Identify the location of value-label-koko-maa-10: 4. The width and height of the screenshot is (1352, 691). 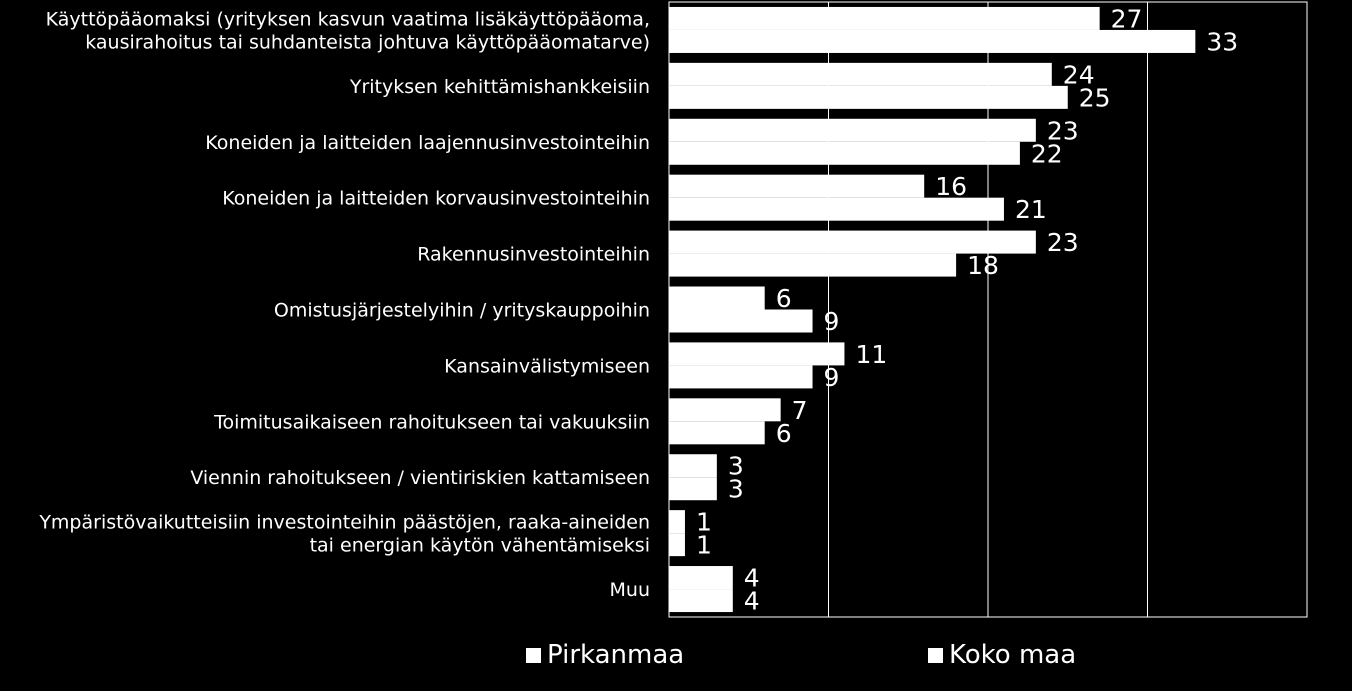
(752, 601).